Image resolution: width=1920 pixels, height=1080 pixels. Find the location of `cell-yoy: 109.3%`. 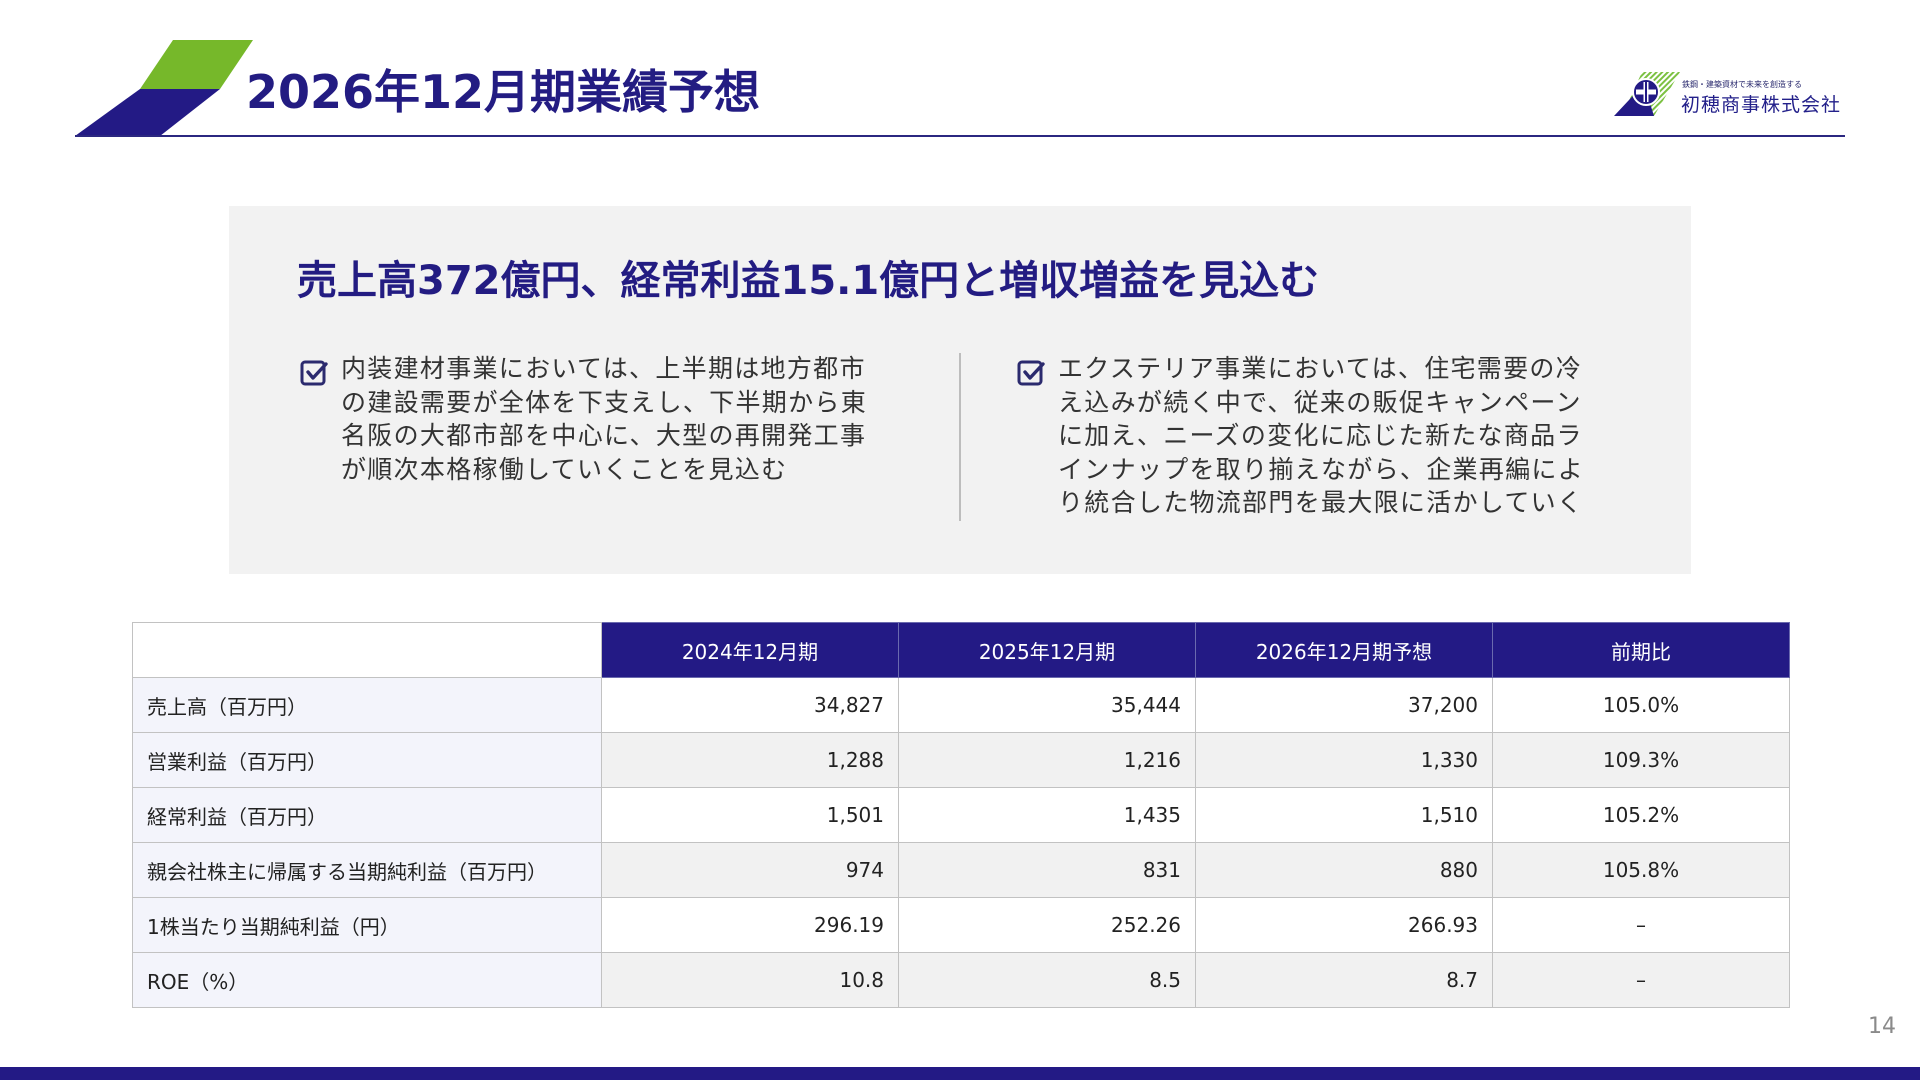

cell-yoy: 109.3% is located at coordinates (1641, 760).